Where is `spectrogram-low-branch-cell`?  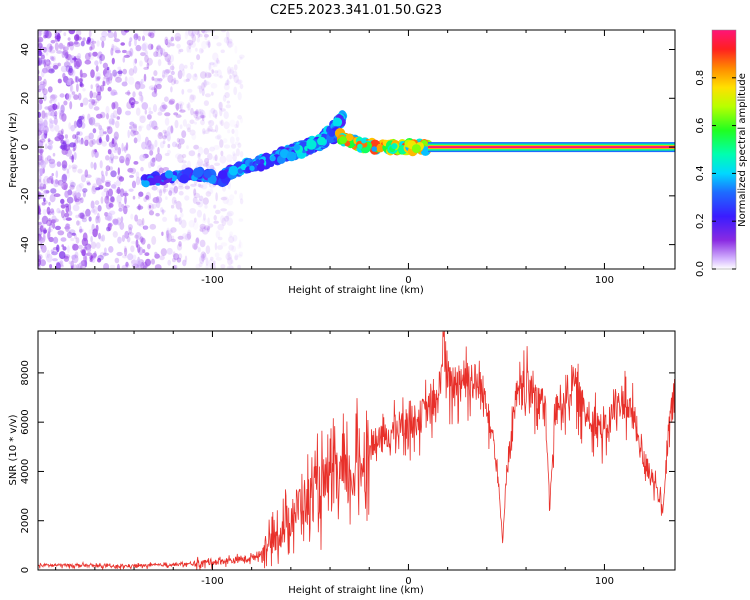
spectrogram-low-branch-cell is located at coordinates (184, 179).